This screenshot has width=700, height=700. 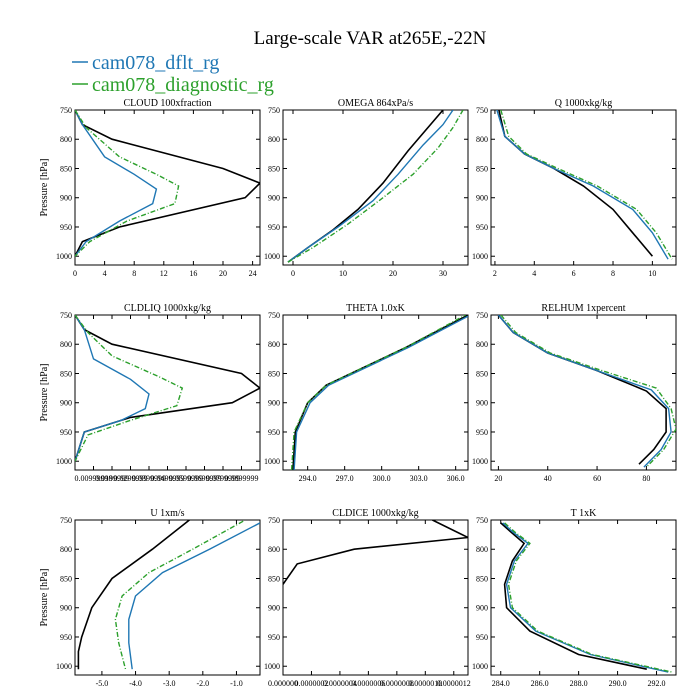 I want to click on x-tick-label: 0.0899999, so click(x=242, y=478).